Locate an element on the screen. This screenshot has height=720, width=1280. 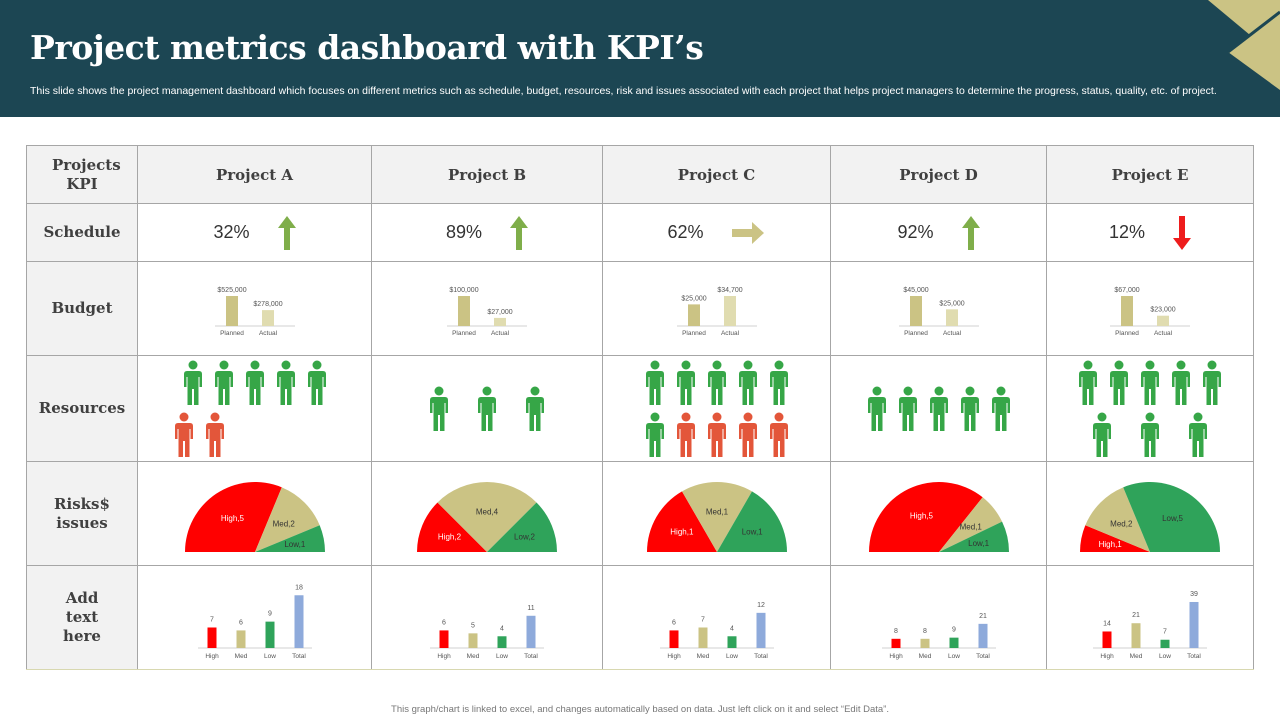
budget-value-label: $27,000 is located at coordinates (499, 311).